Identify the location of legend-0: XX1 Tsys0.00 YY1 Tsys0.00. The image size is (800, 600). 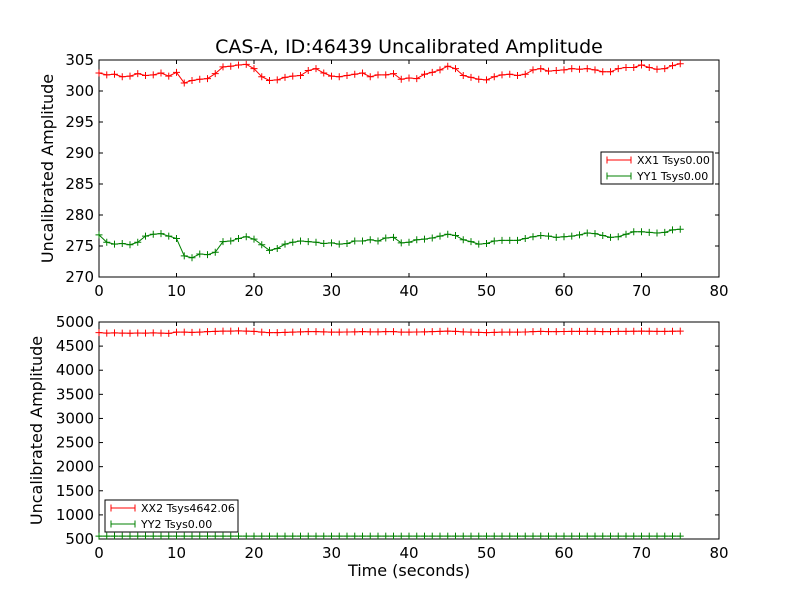
(657, 168).